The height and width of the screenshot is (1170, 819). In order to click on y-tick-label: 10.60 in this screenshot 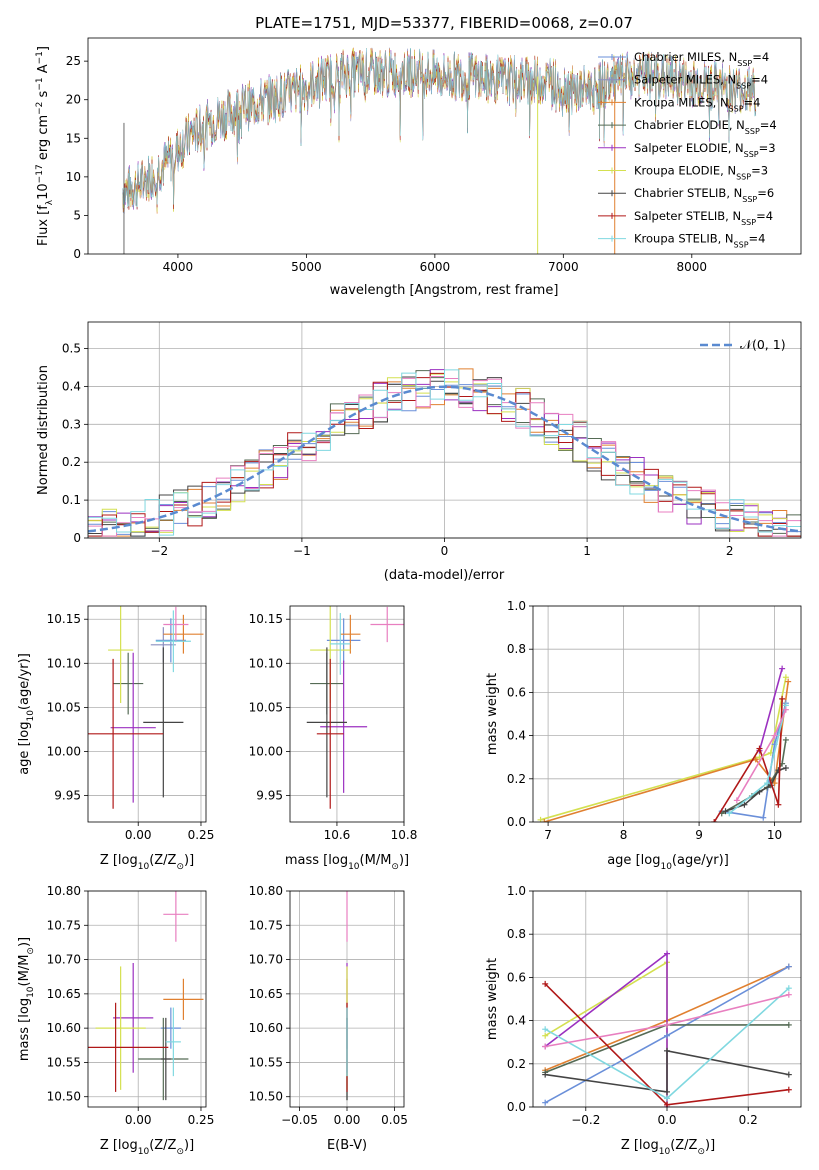, I will do `click(266, 1028)`.